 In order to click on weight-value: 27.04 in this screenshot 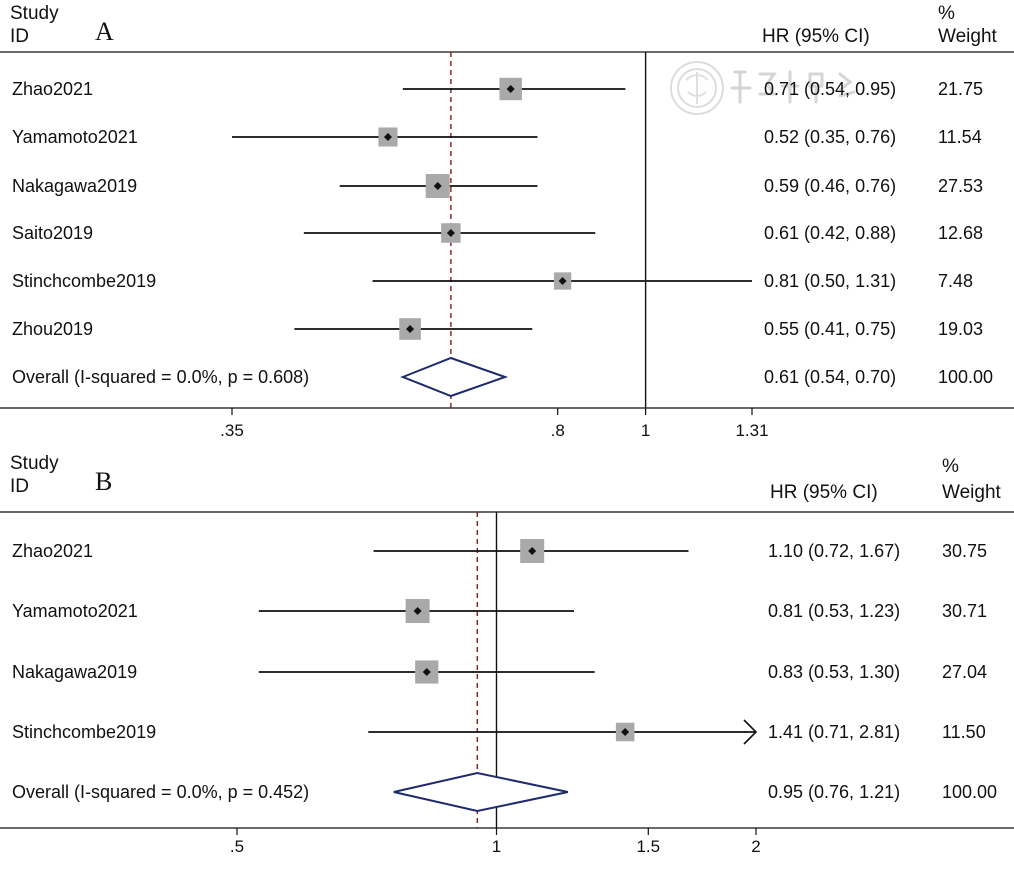, I will do `click(964, 672)`.